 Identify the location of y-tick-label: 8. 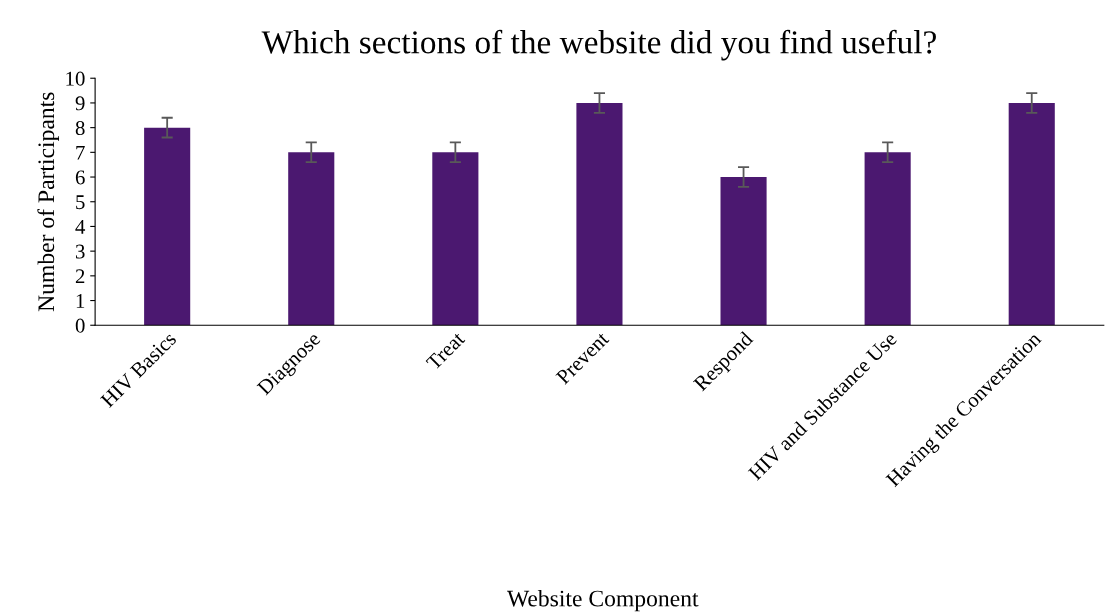
(80, 128).